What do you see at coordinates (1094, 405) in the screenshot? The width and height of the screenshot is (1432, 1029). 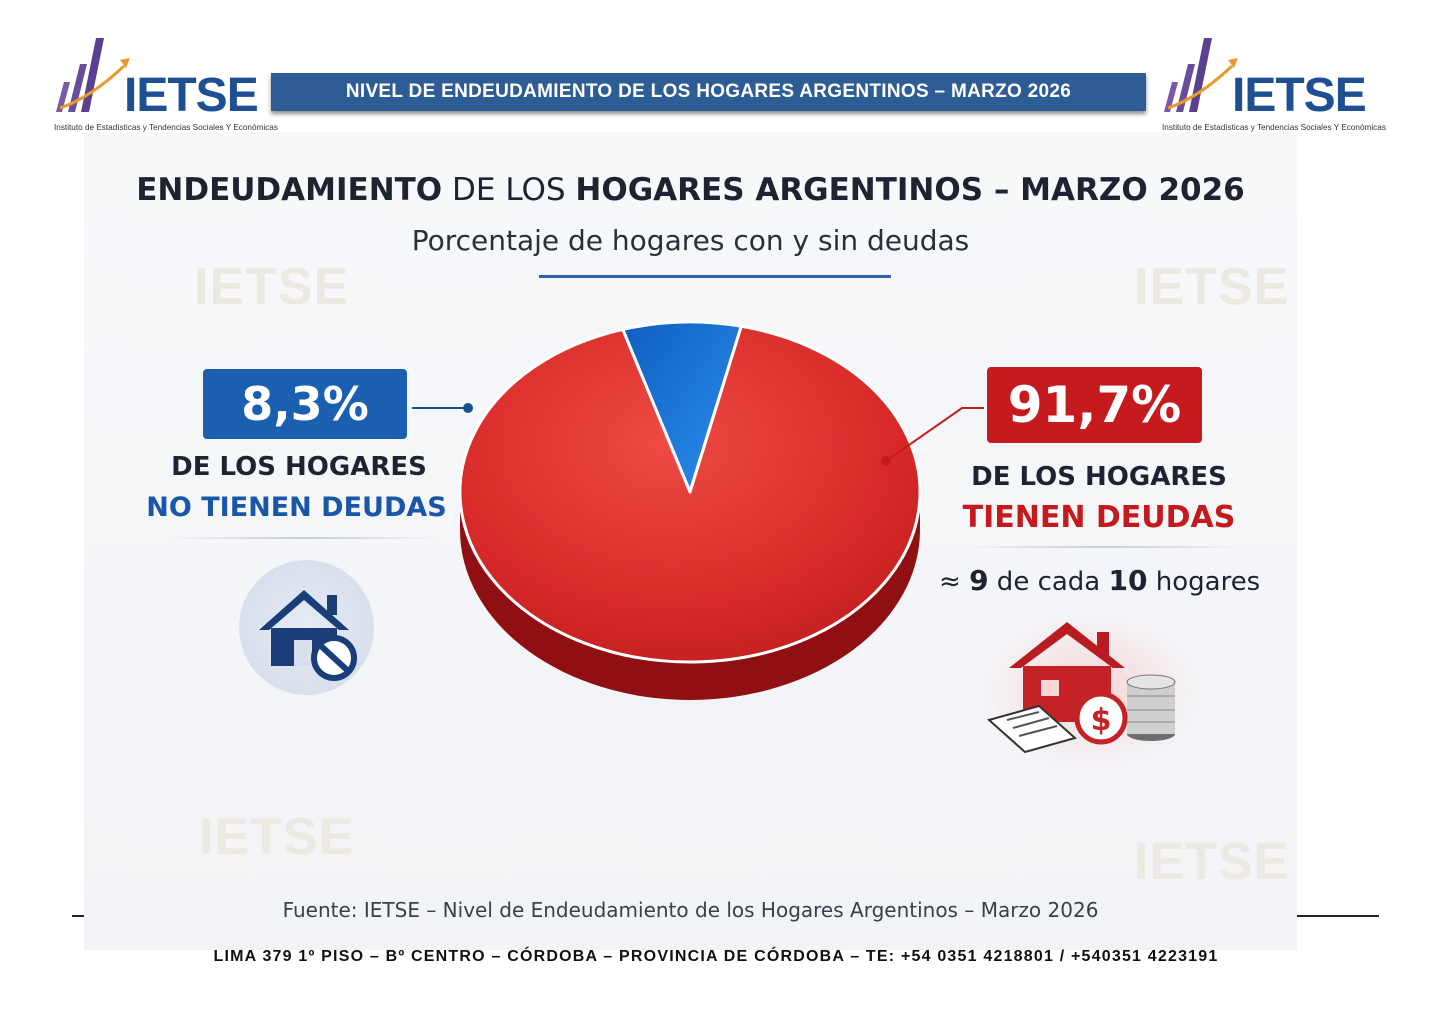 I see `debt-percent-badge: 91,7%` at bounding box center [1094, 405].